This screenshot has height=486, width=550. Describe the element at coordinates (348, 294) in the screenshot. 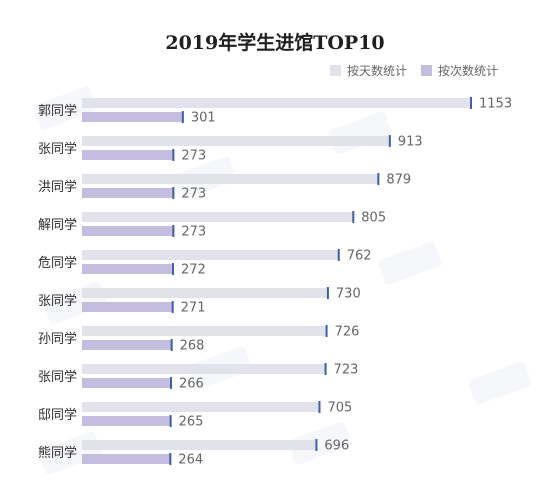

I see `value-label-days: 730` at that location.